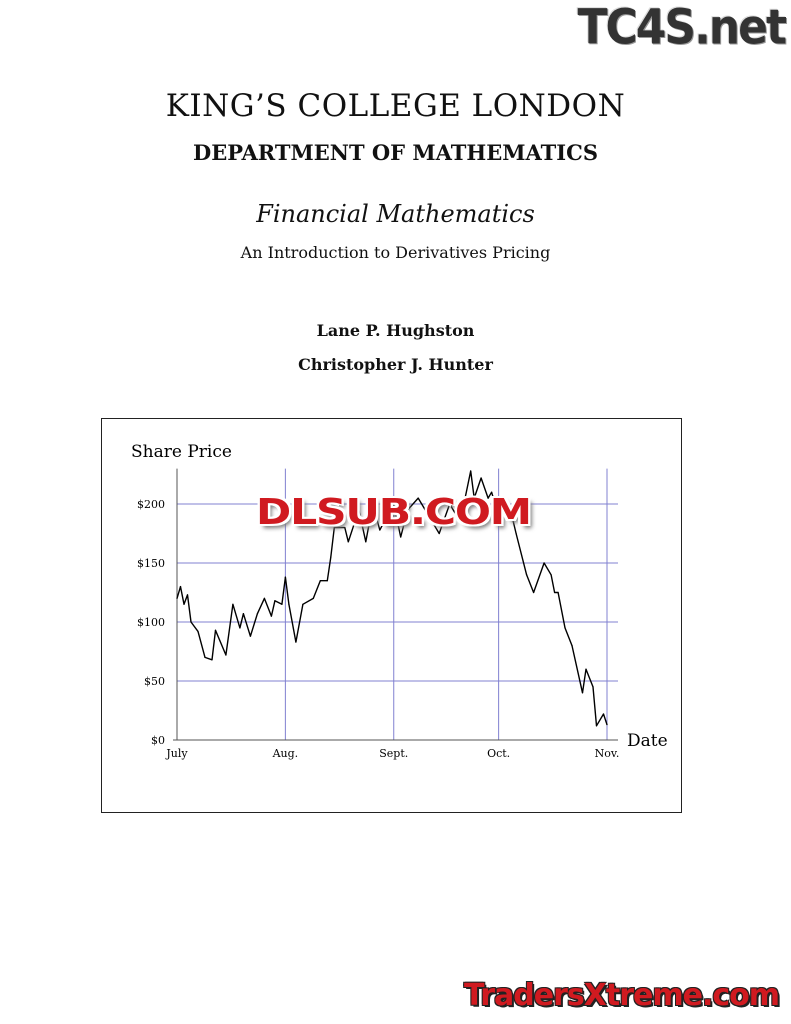 The height and width of the screenshot is (1024, 791). What do you see at coordinates (151, 504) in the screenshot?
I see `y-tick-label: $200` at bounding box center [151, 504].